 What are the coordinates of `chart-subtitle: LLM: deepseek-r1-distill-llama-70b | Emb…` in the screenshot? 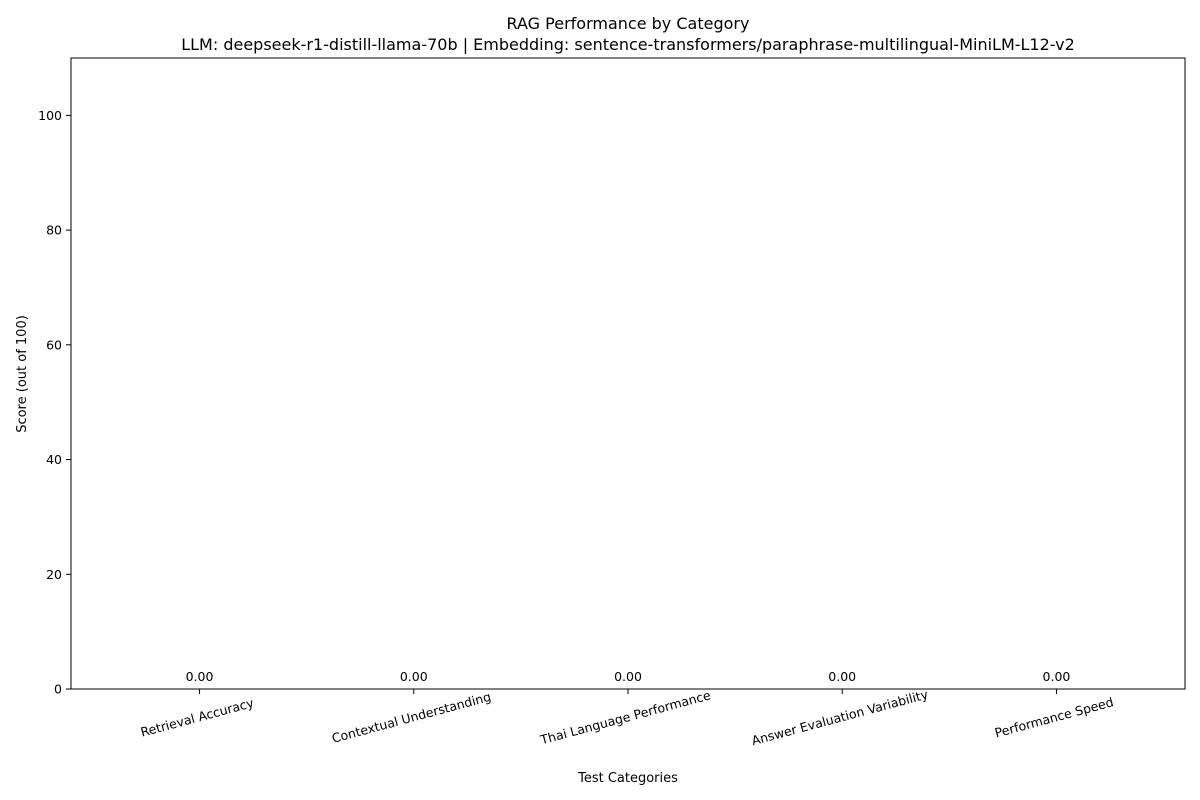 It's located at (628, 44).